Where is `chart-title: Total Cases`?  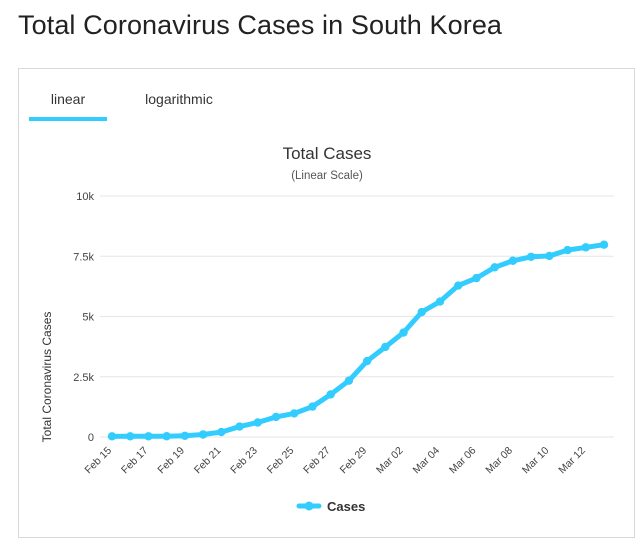
chart-title: Total Cases is located at coordinates (327, 153).